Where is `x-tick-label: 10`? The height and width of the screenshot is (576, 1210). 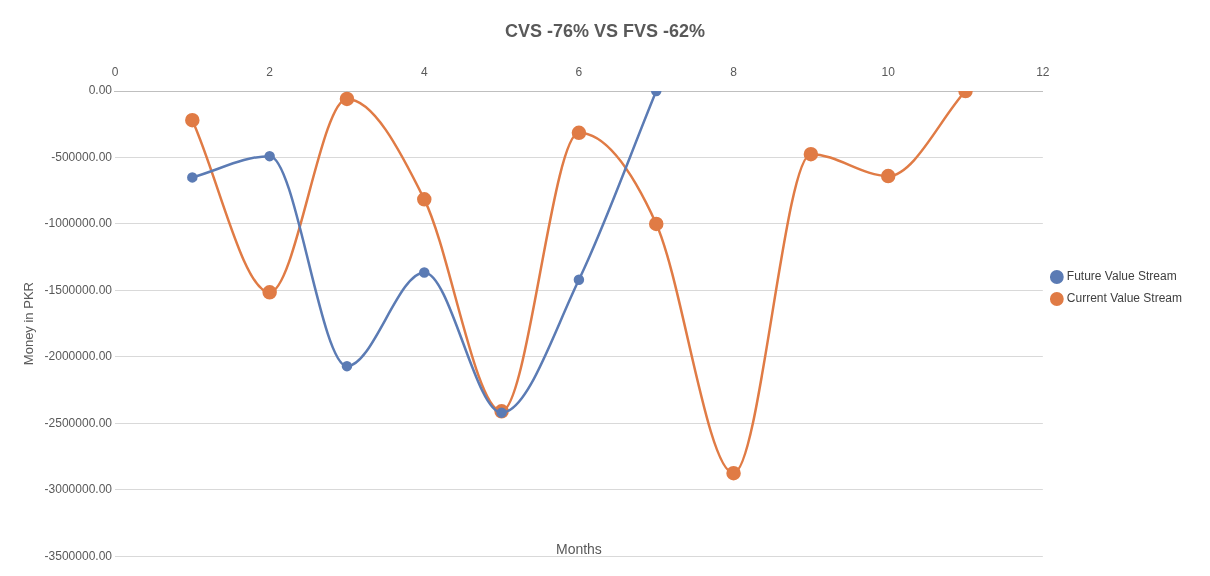 x-tick-label: 10 is located at coordinates (888, 72).